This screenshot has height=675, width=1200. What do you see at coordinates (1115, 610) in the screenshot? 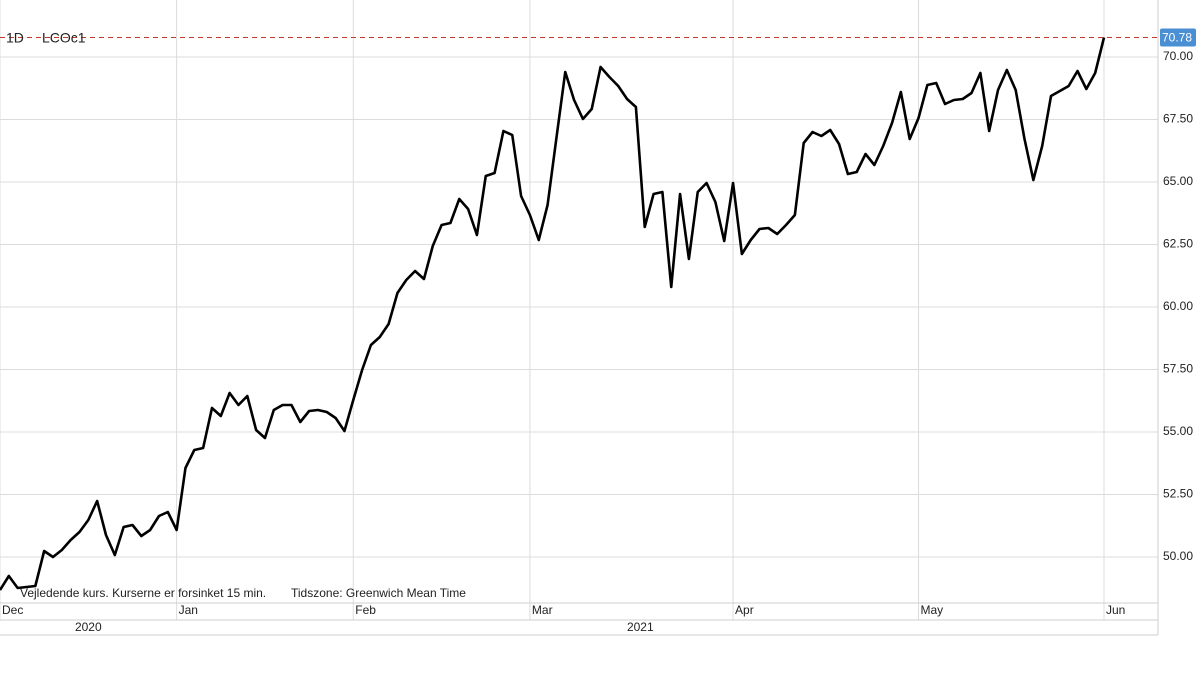
I see `x-tick-label: Jun` at bounding box center [1115, 610].